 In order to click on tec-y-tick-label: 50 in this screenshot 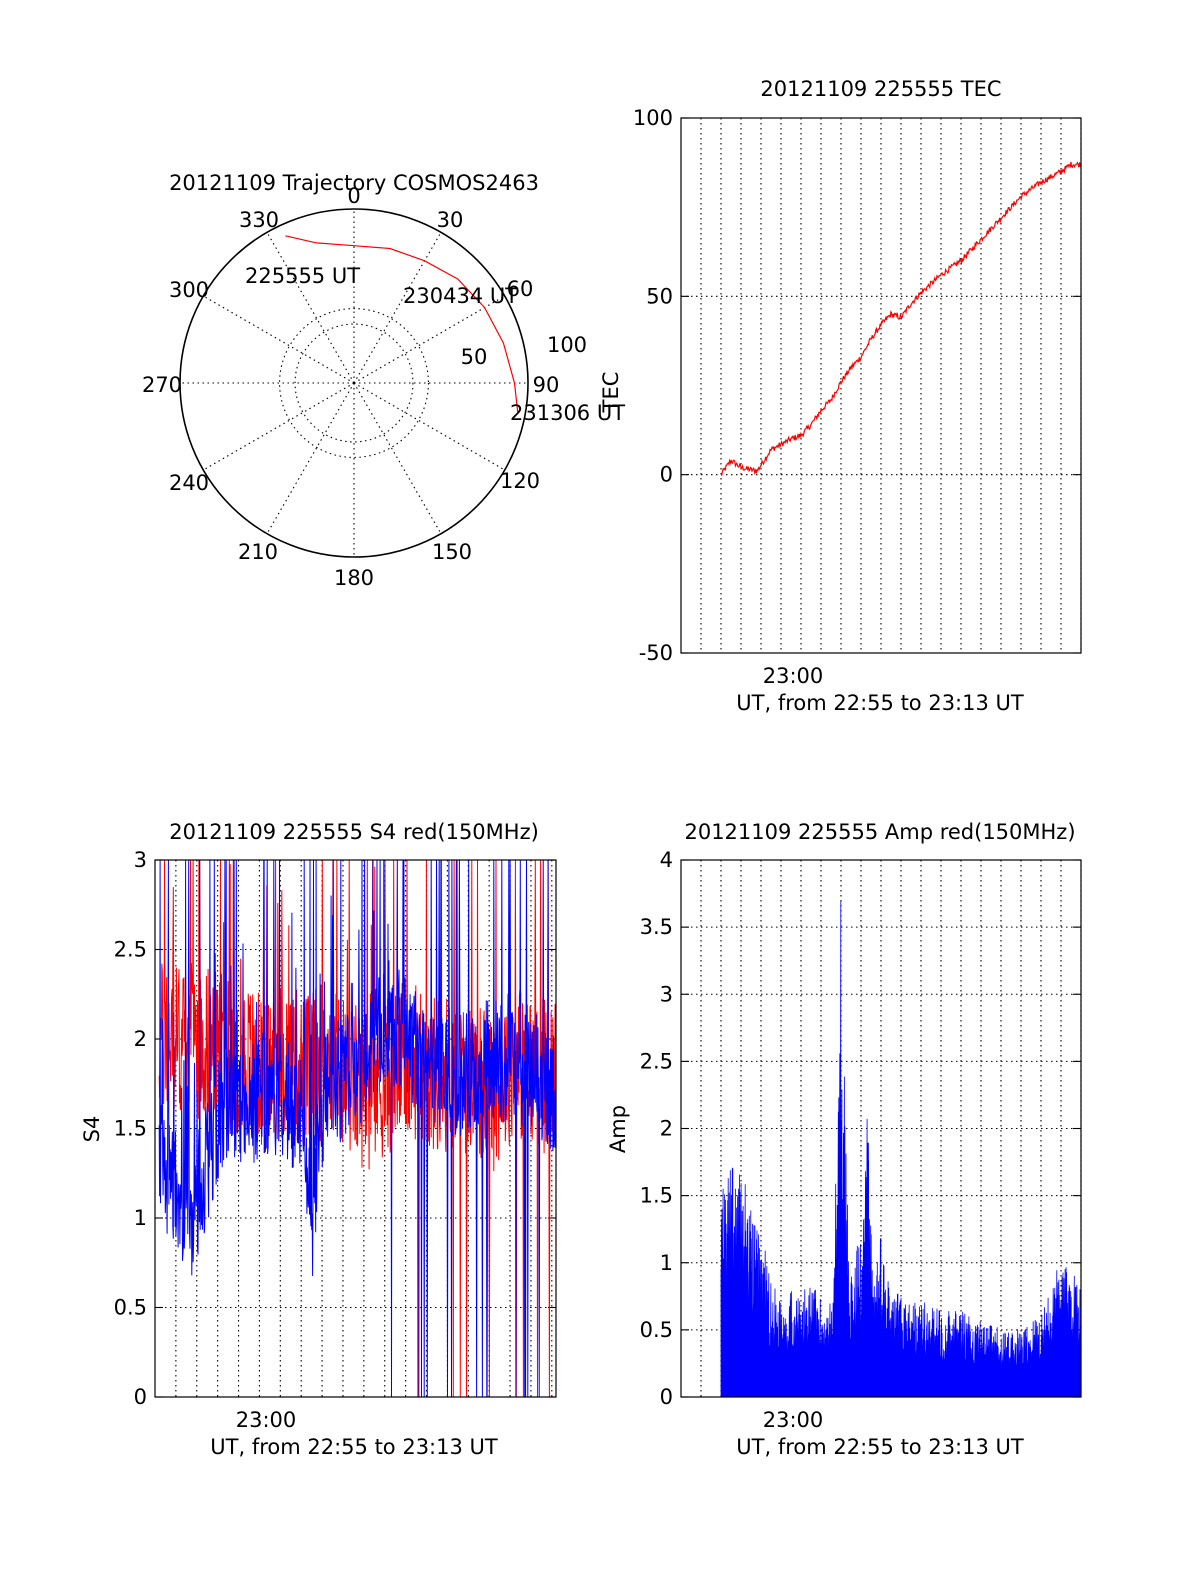, I will do `click(659, 296)`.